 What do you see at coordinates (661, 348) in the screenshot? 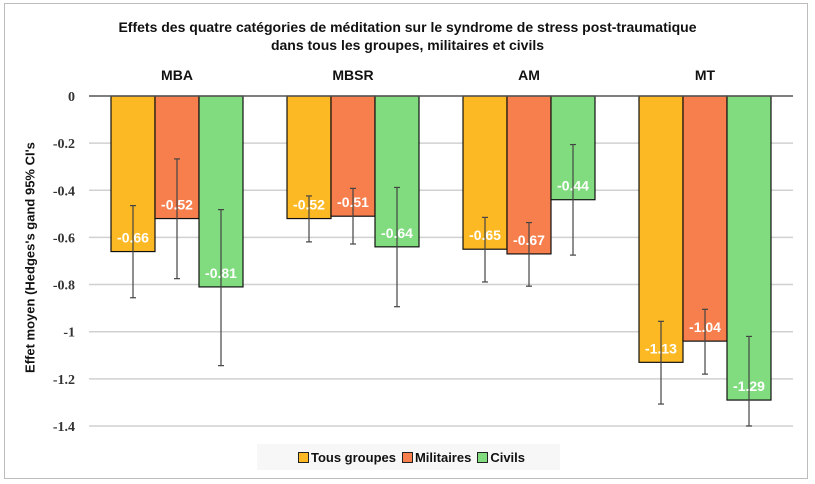
I see `data-label: -1.13` at bounding box center [661, 348].